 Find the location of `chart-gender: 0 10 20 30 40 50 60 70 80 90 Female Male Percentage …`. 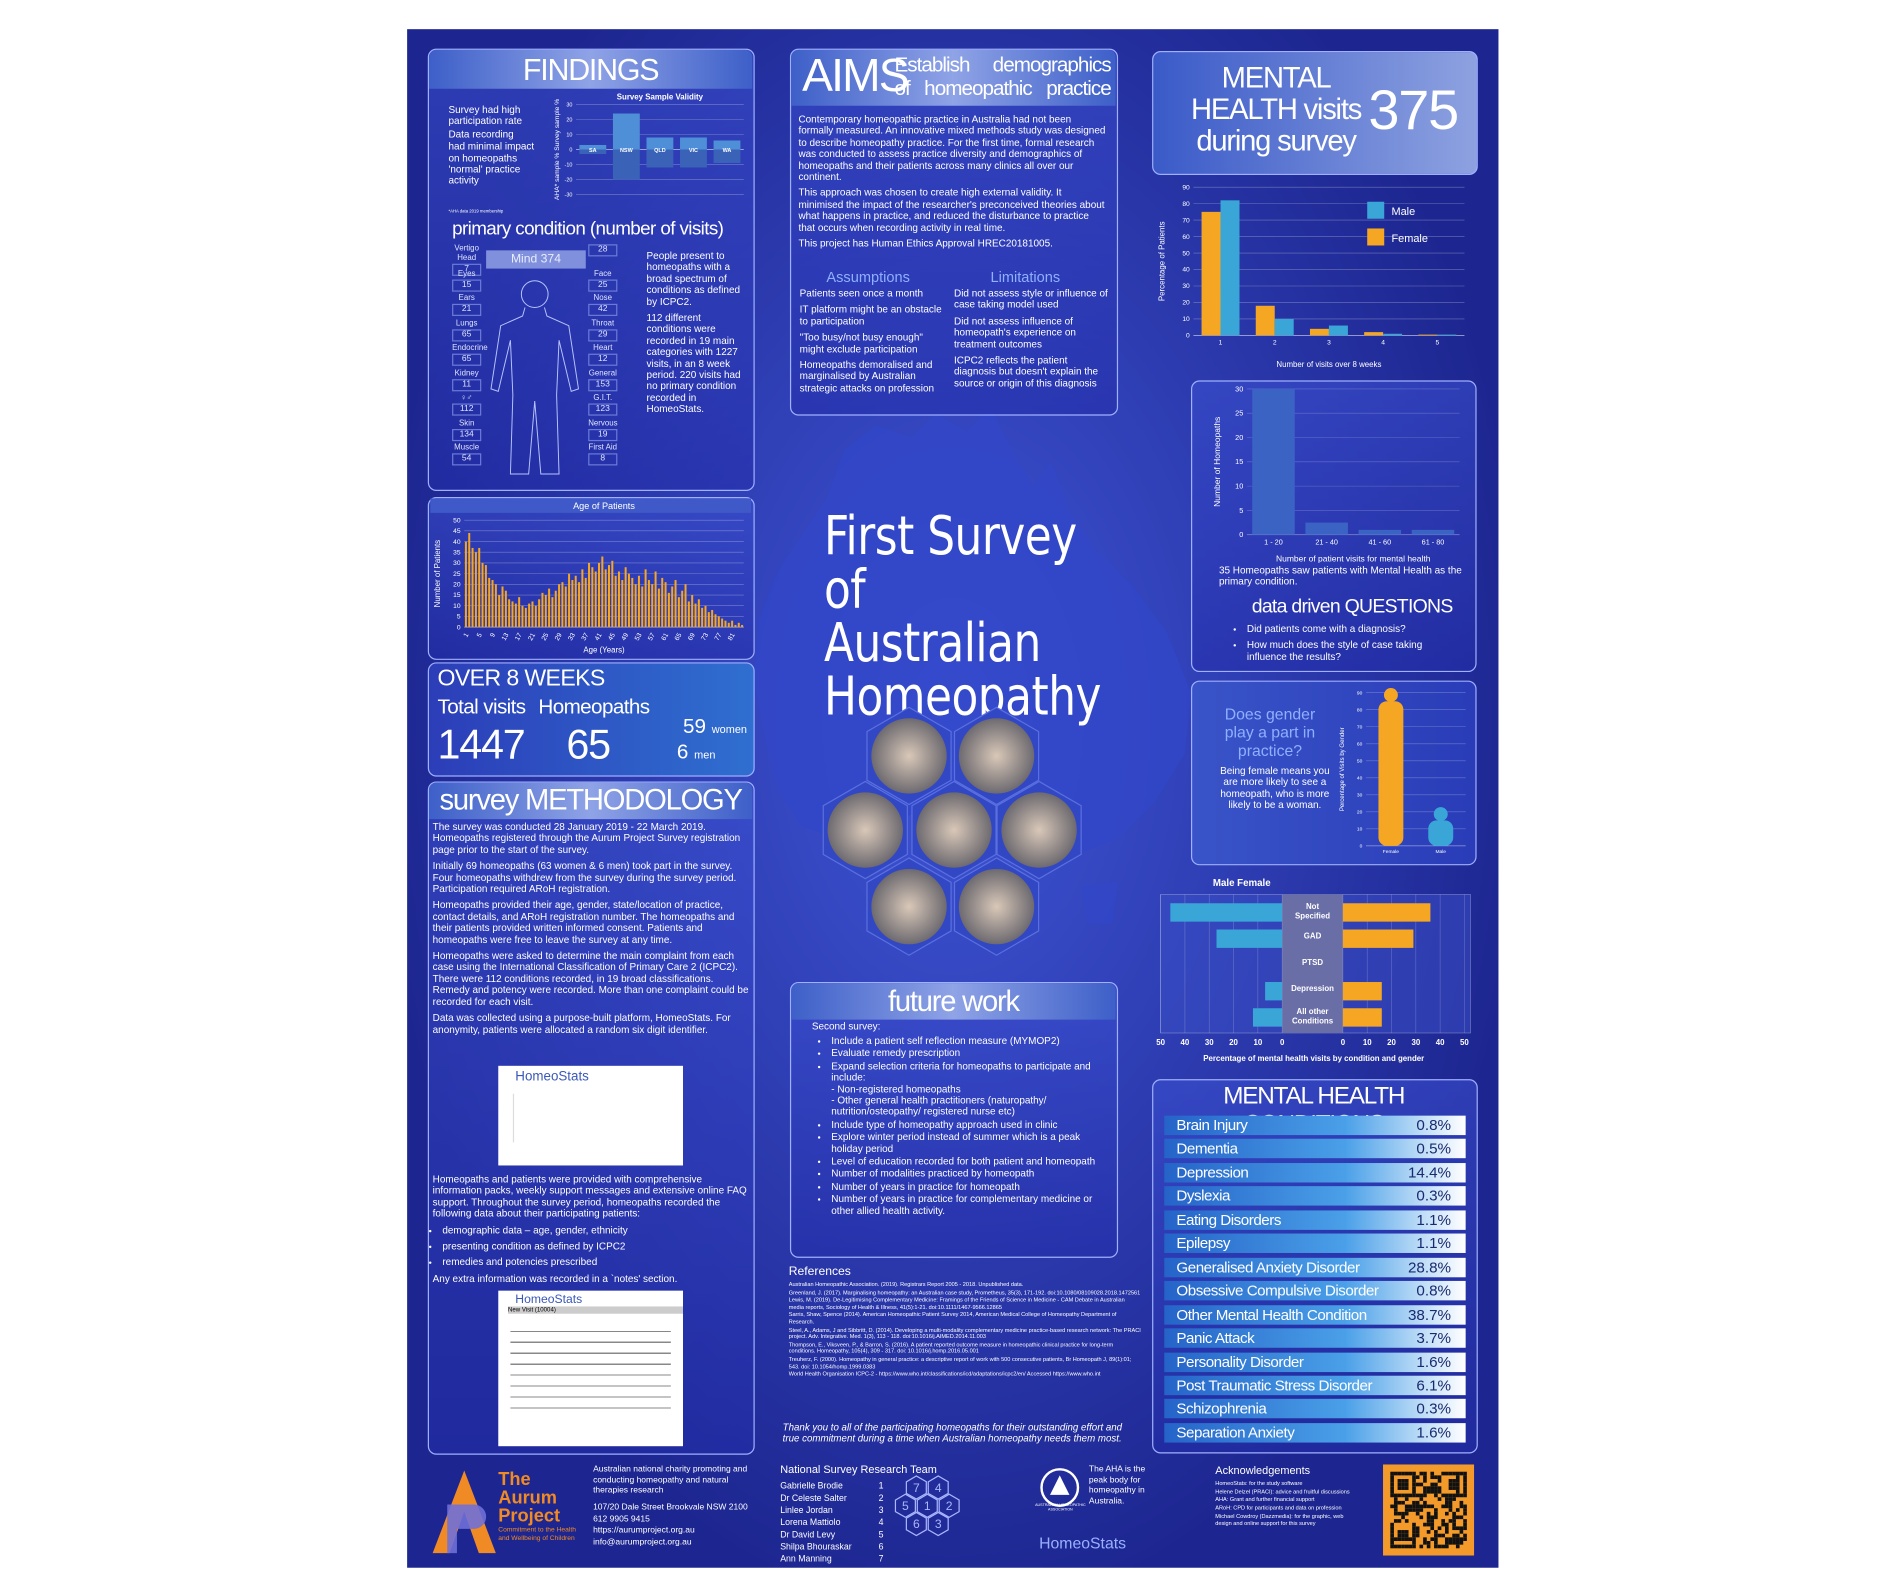

chart-gender: 0 10 20 30 40 50 60 70 80 90 Female Male Percentage … is located at coordinates (1402, 774).